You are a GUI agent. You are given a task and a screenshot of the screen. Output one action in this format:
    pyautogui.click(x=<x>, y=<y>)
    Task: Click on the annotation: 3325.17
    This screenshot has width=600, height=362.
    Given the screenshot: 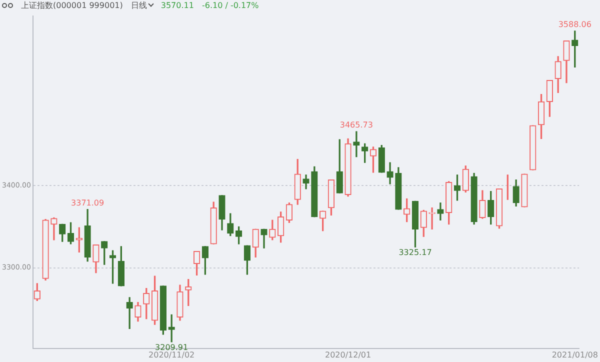 What is the action you would take?
    pyautogui.click(x=415, y=253)
    